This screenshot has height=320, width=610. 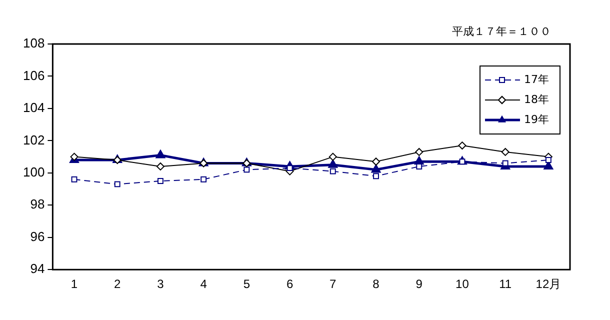 What do you see at coordinates (37, 236) in the screenshot?
I see `y-tick-label: 96` at bounding box center [37, 236].